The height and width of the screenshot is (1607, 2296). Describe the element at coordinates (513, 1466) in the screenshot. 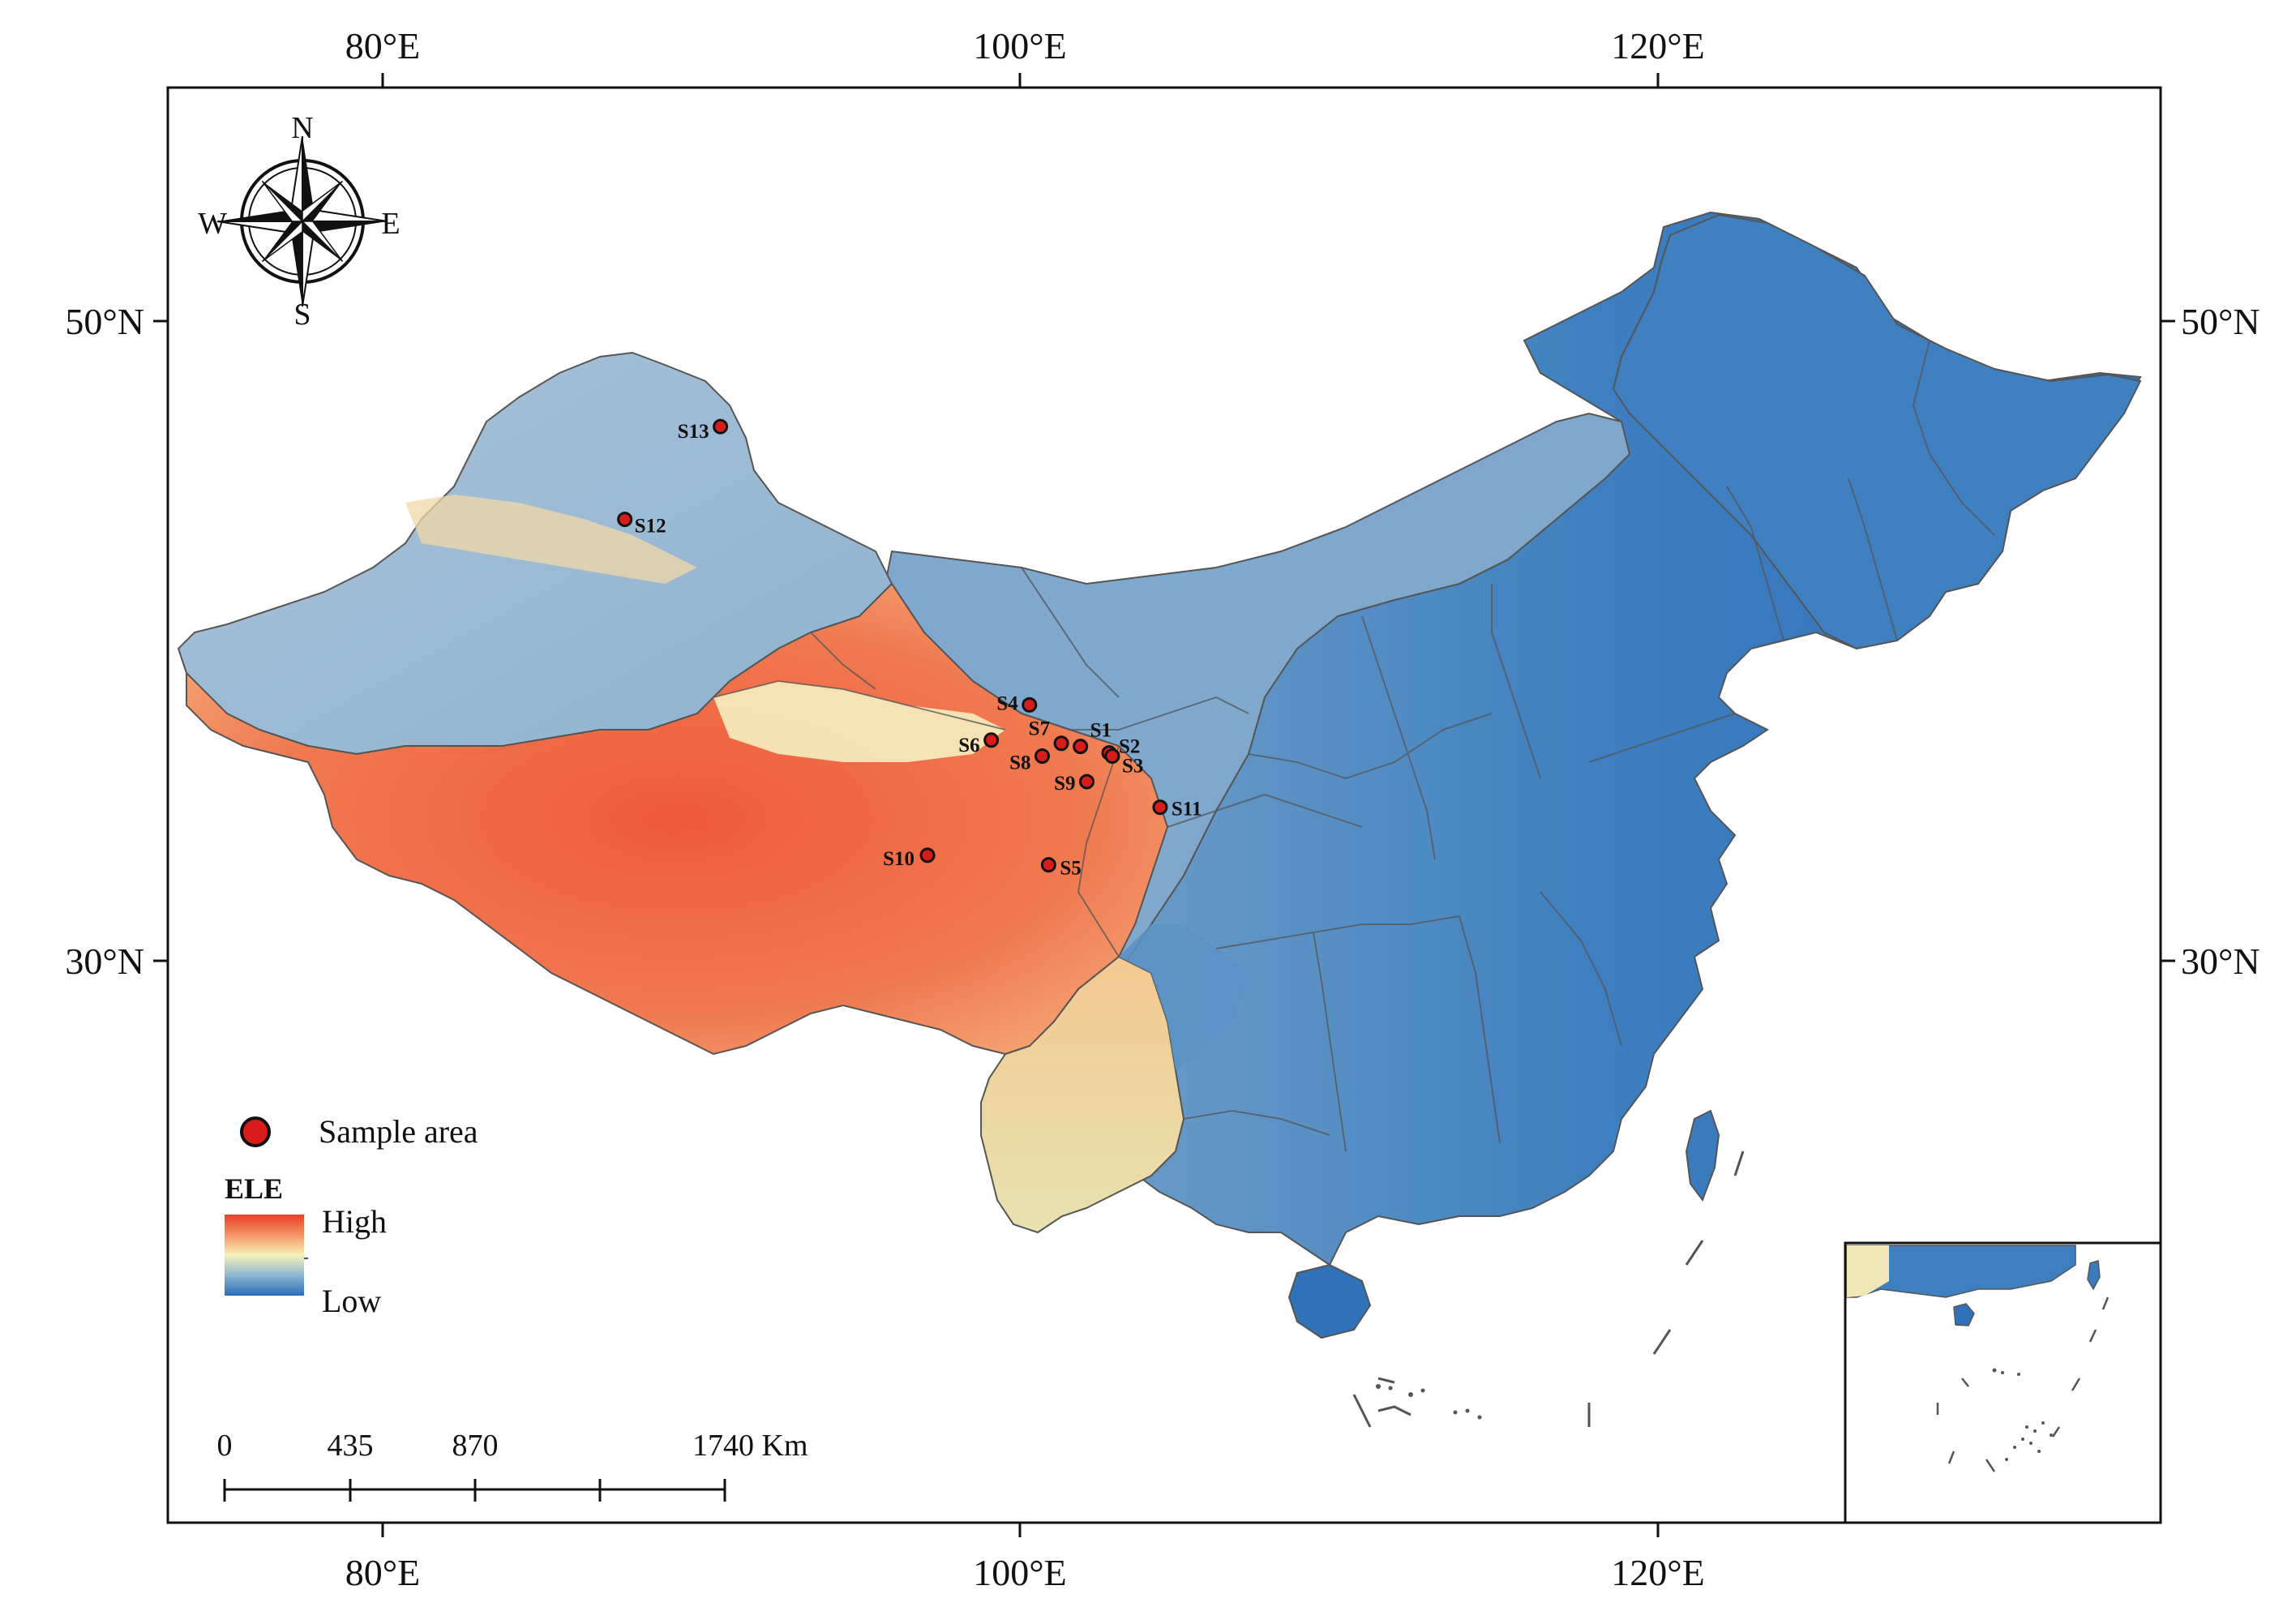

I see `scale-bar: 0 435 870 1740 Km` at that location.